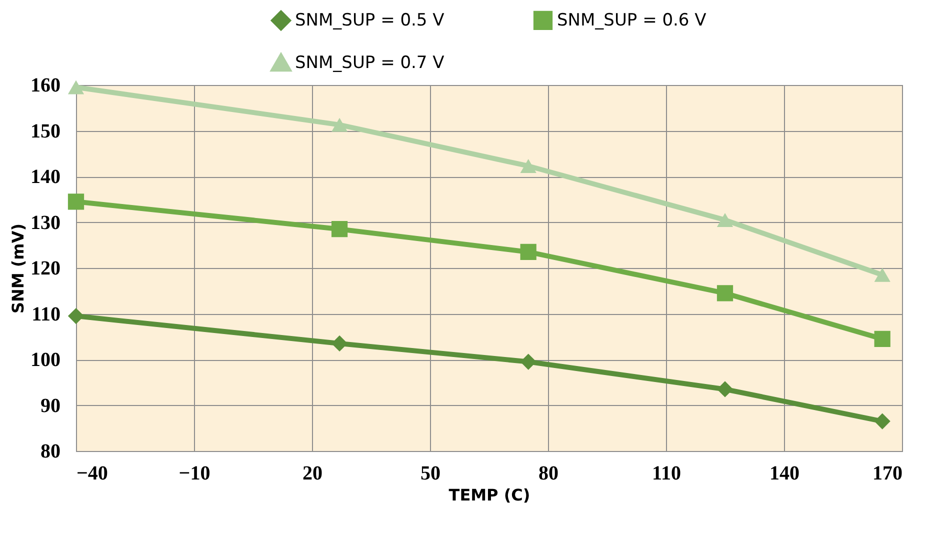  I want to click on x-tick-label: 170, so click(887, 473).